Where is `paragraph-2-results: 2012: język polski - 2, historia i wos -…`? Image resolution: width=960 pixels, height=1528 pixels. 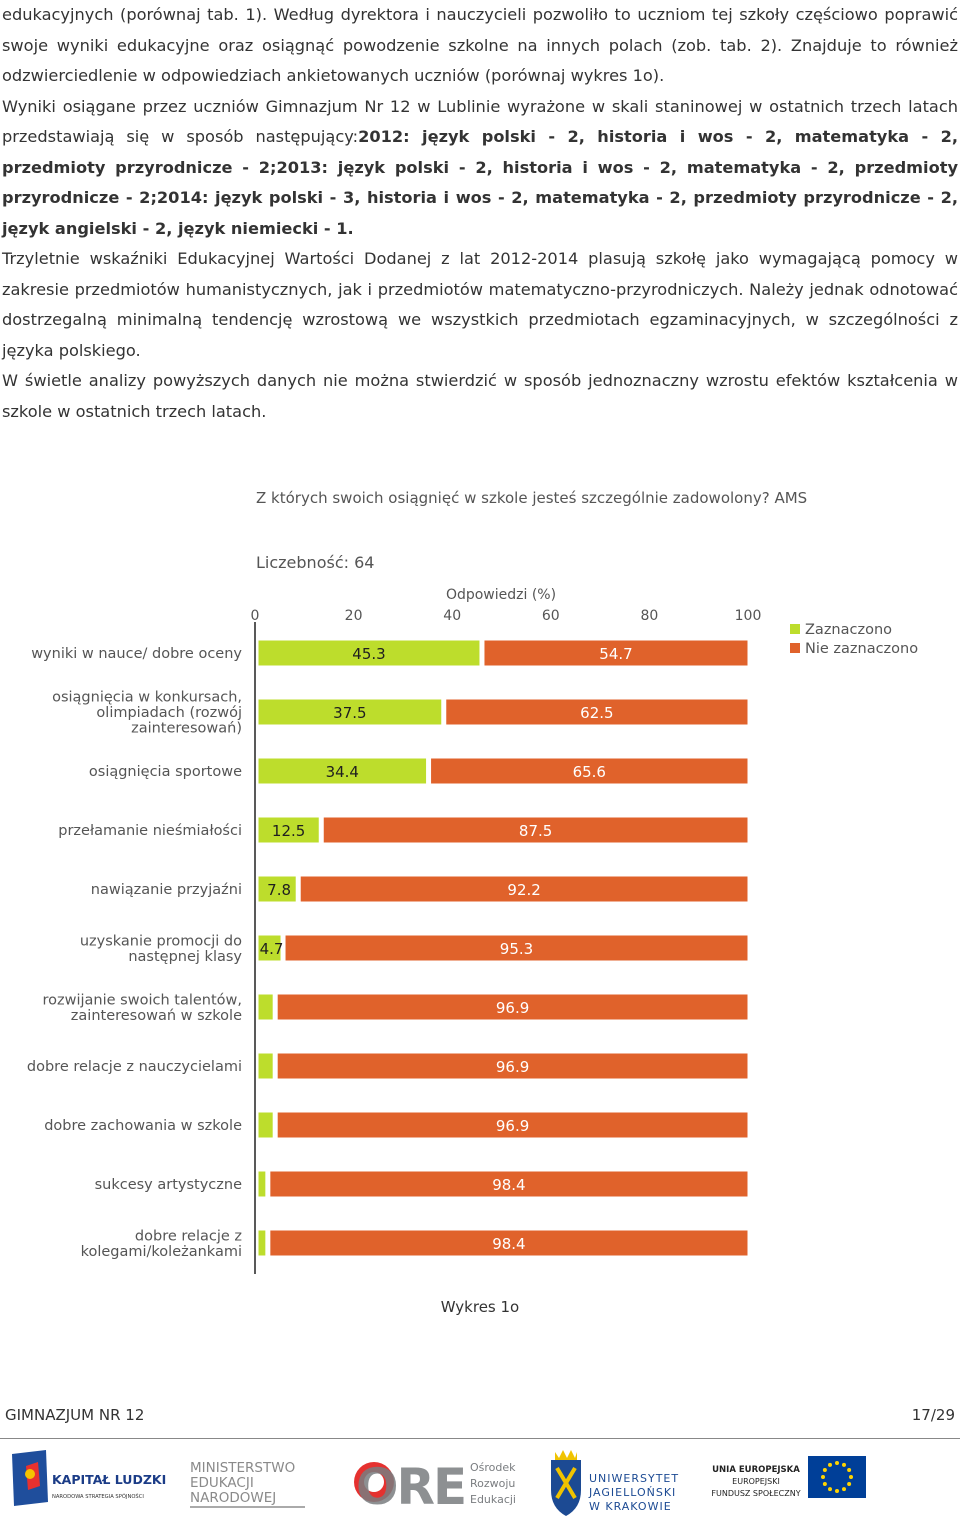
paragraph-2-results: 2012: język polski - 2, historia i wos -… is located at coordinates (480, 182).